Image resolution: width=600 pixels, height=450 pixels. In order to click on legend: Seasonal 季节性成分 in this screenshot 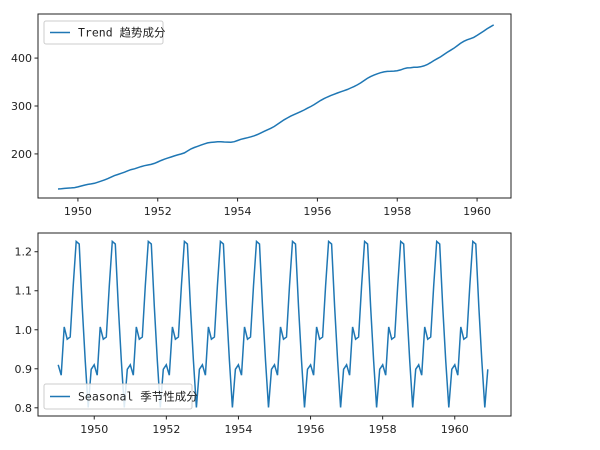, I will do `click(120, 396)`.